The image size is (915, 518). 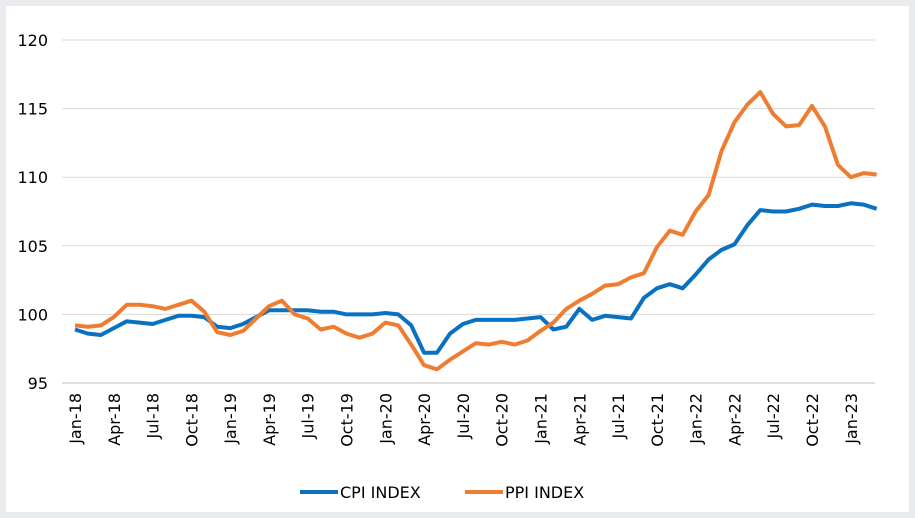 What do you see at coordinates (618, 416) in the screenshot?
I see `x-tick-label: Jul-21` at bounding box center [618, 416].